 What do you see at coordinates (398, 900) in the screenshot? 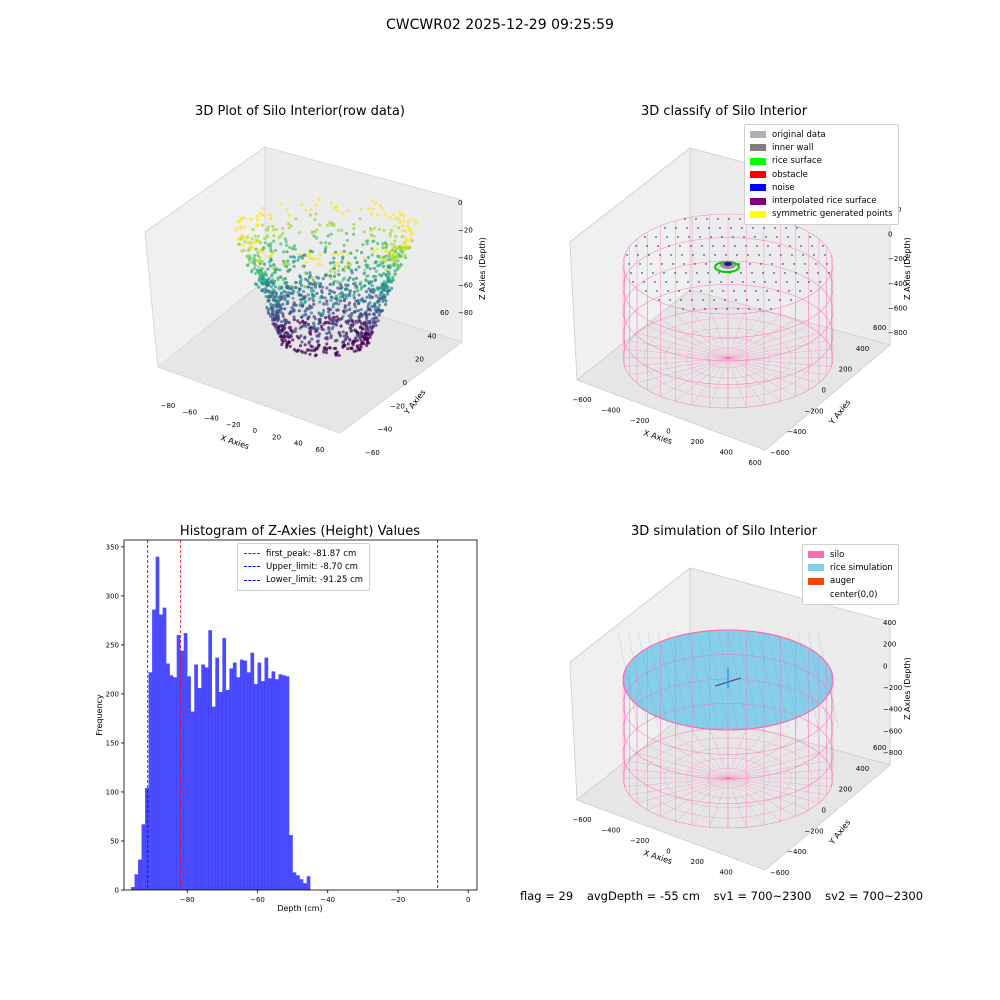
I see `histogram-x-tick: −20` at bounding box center [398, 900].